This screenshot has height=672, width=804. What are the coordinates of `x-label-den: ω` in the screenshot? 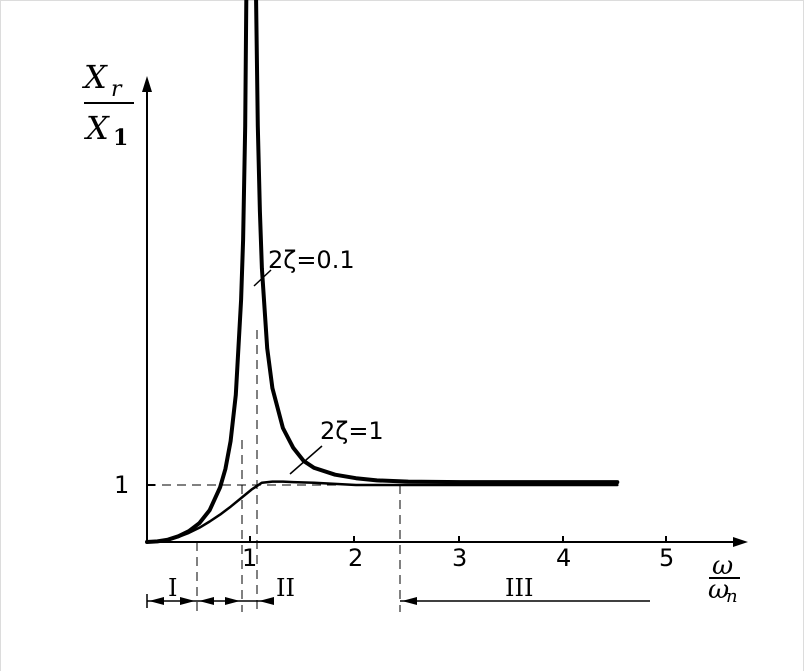 It's located at (718, 590).